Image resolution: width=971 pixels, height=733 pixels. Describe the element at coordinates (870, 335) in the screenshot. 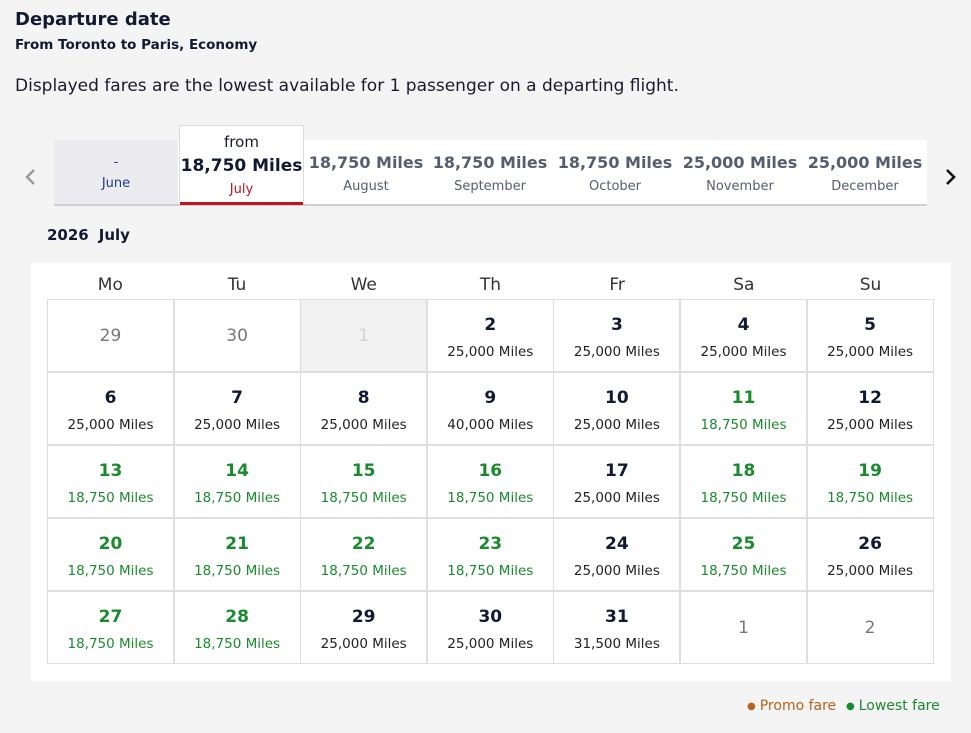

I see `calendar-day-cell: 5 25,000 Miles` at that location.